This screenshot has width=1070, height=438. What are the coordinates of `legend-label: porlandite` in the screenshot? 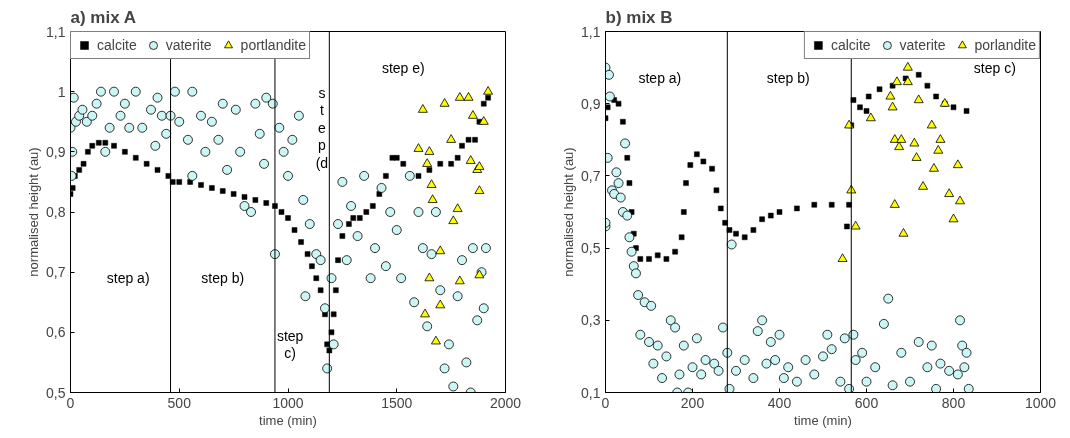 It's located at (1005, 45).